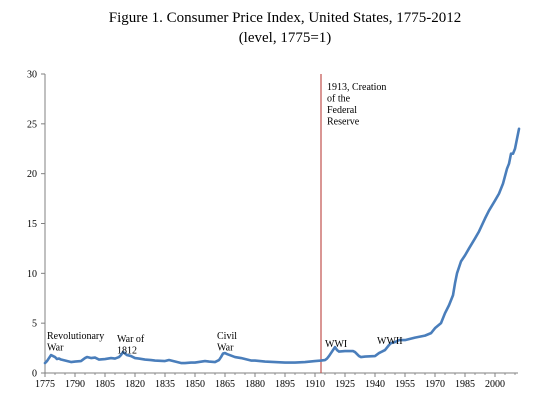 The width and height of the screenshot is (551, 403). What do you see at coordinates (75, 384) in the screenshot?
I see `x-tick-label: 1790` at bounding box center [75, 384].